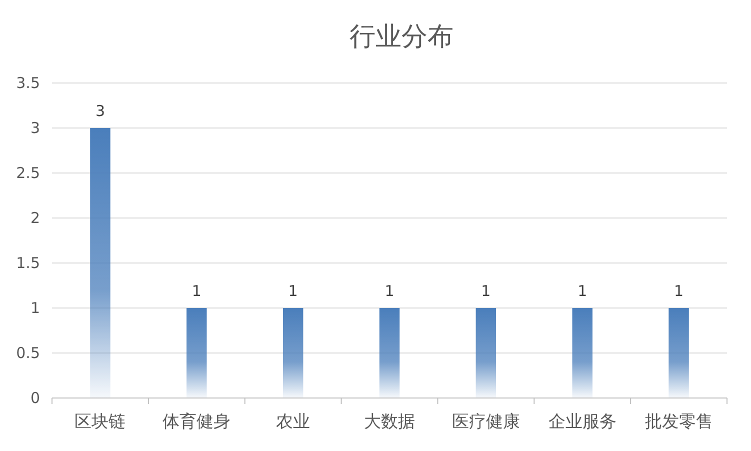 Image resolution: width=751 pixels, height=451 pixels. What do you see at coordinates (582, 422) in the screenshot?
I see `x-tick-label: 企业服务` at bounding box center [582, 422].